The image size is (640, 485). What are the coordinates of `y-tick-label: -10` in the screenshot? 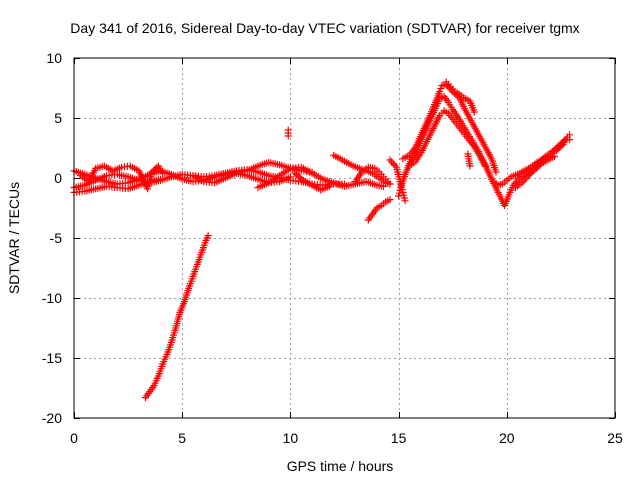 It's located at (52, 298).